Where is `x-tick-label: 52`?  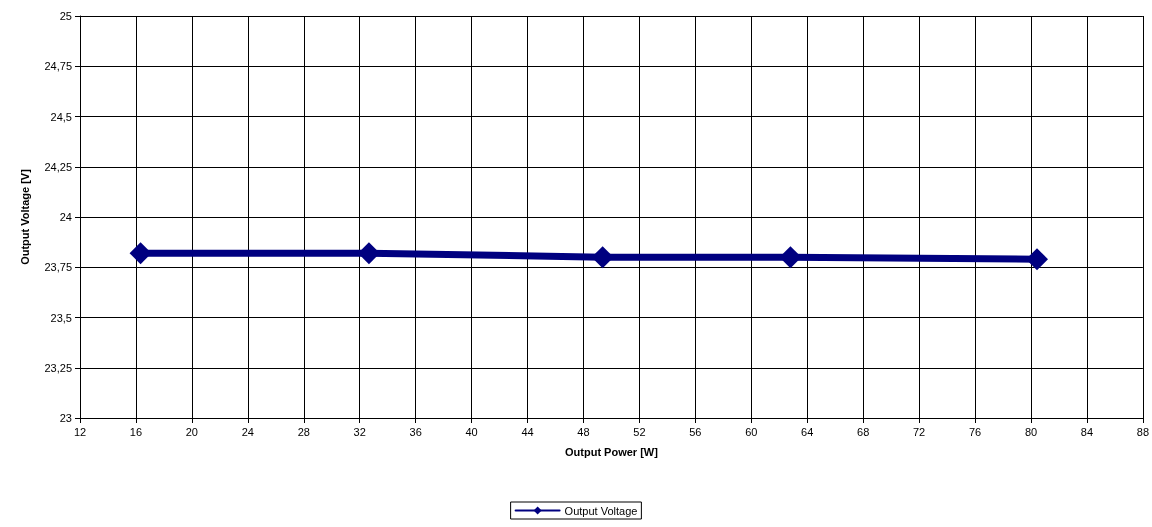 x-tick-label: 52 is located at coordinates (639, 431).